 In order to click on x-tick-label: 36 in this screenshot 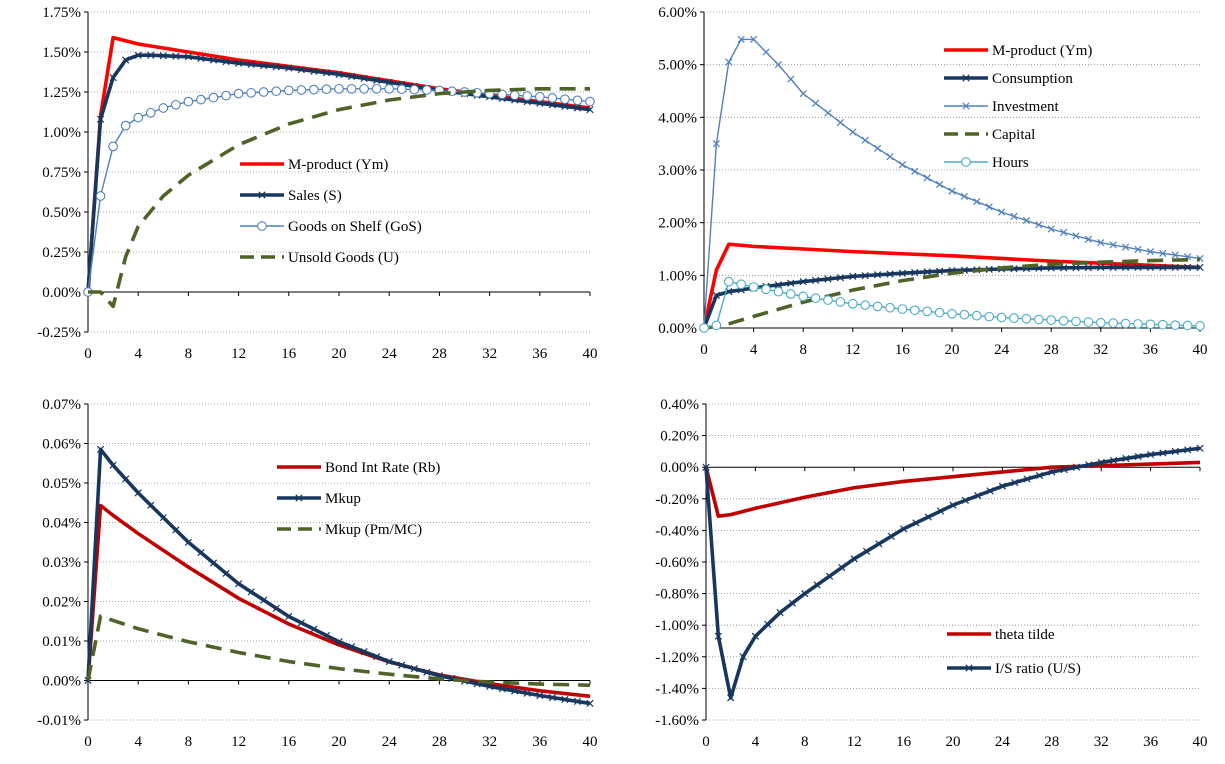, I will do `click(540, 742)`.